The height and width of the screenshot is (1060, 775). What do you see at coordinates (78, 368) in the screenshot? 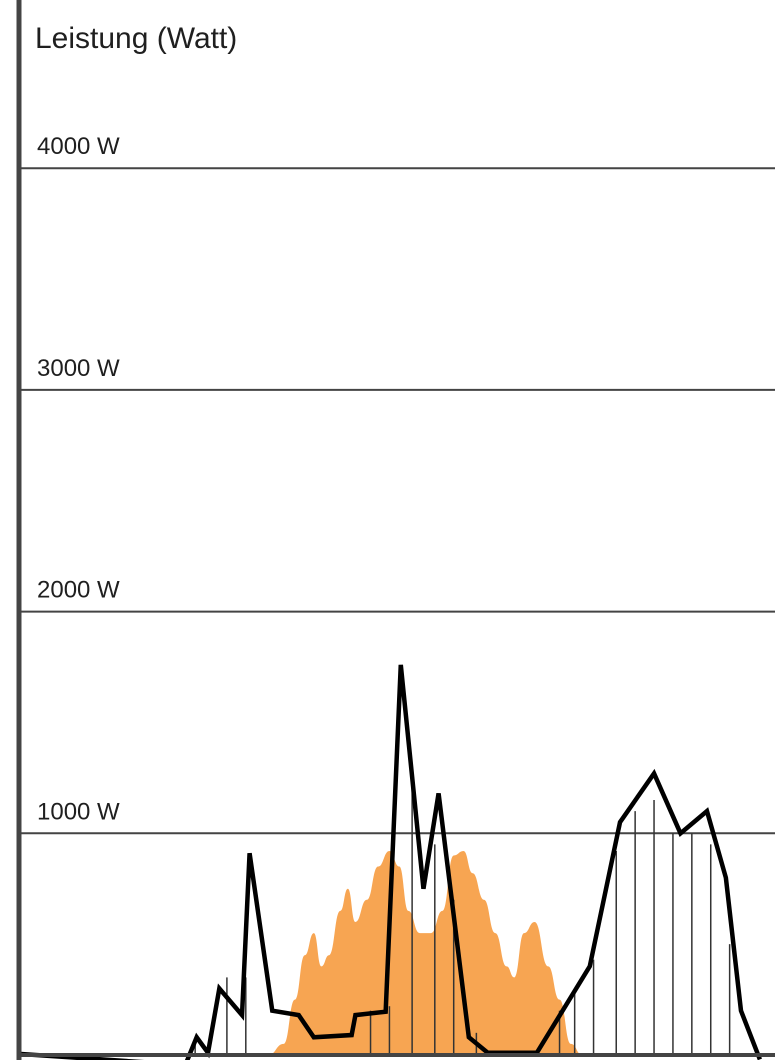
I see `y-tick-label-3000: 3000 W` at bounding box center [78, 368].